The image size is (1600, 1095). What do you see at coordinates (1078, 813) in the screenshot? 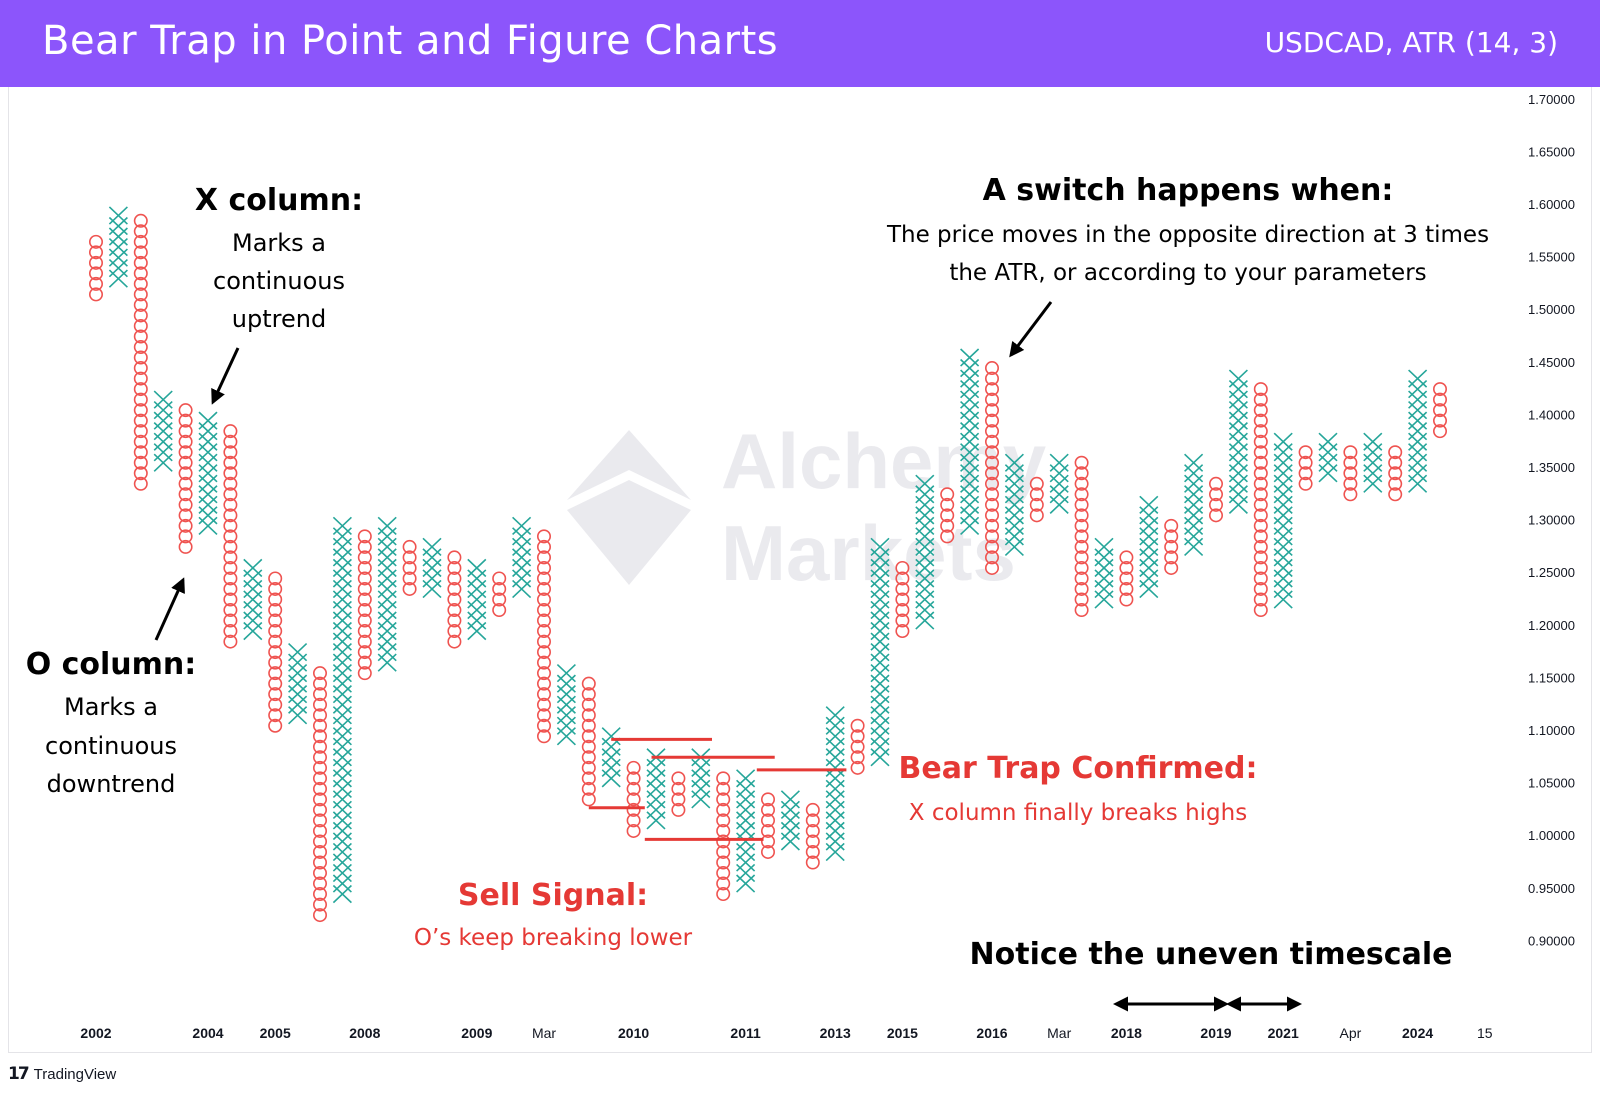
I see `bear-trap-text: X column finally breaks highs` at bounding box center [1078, 813].